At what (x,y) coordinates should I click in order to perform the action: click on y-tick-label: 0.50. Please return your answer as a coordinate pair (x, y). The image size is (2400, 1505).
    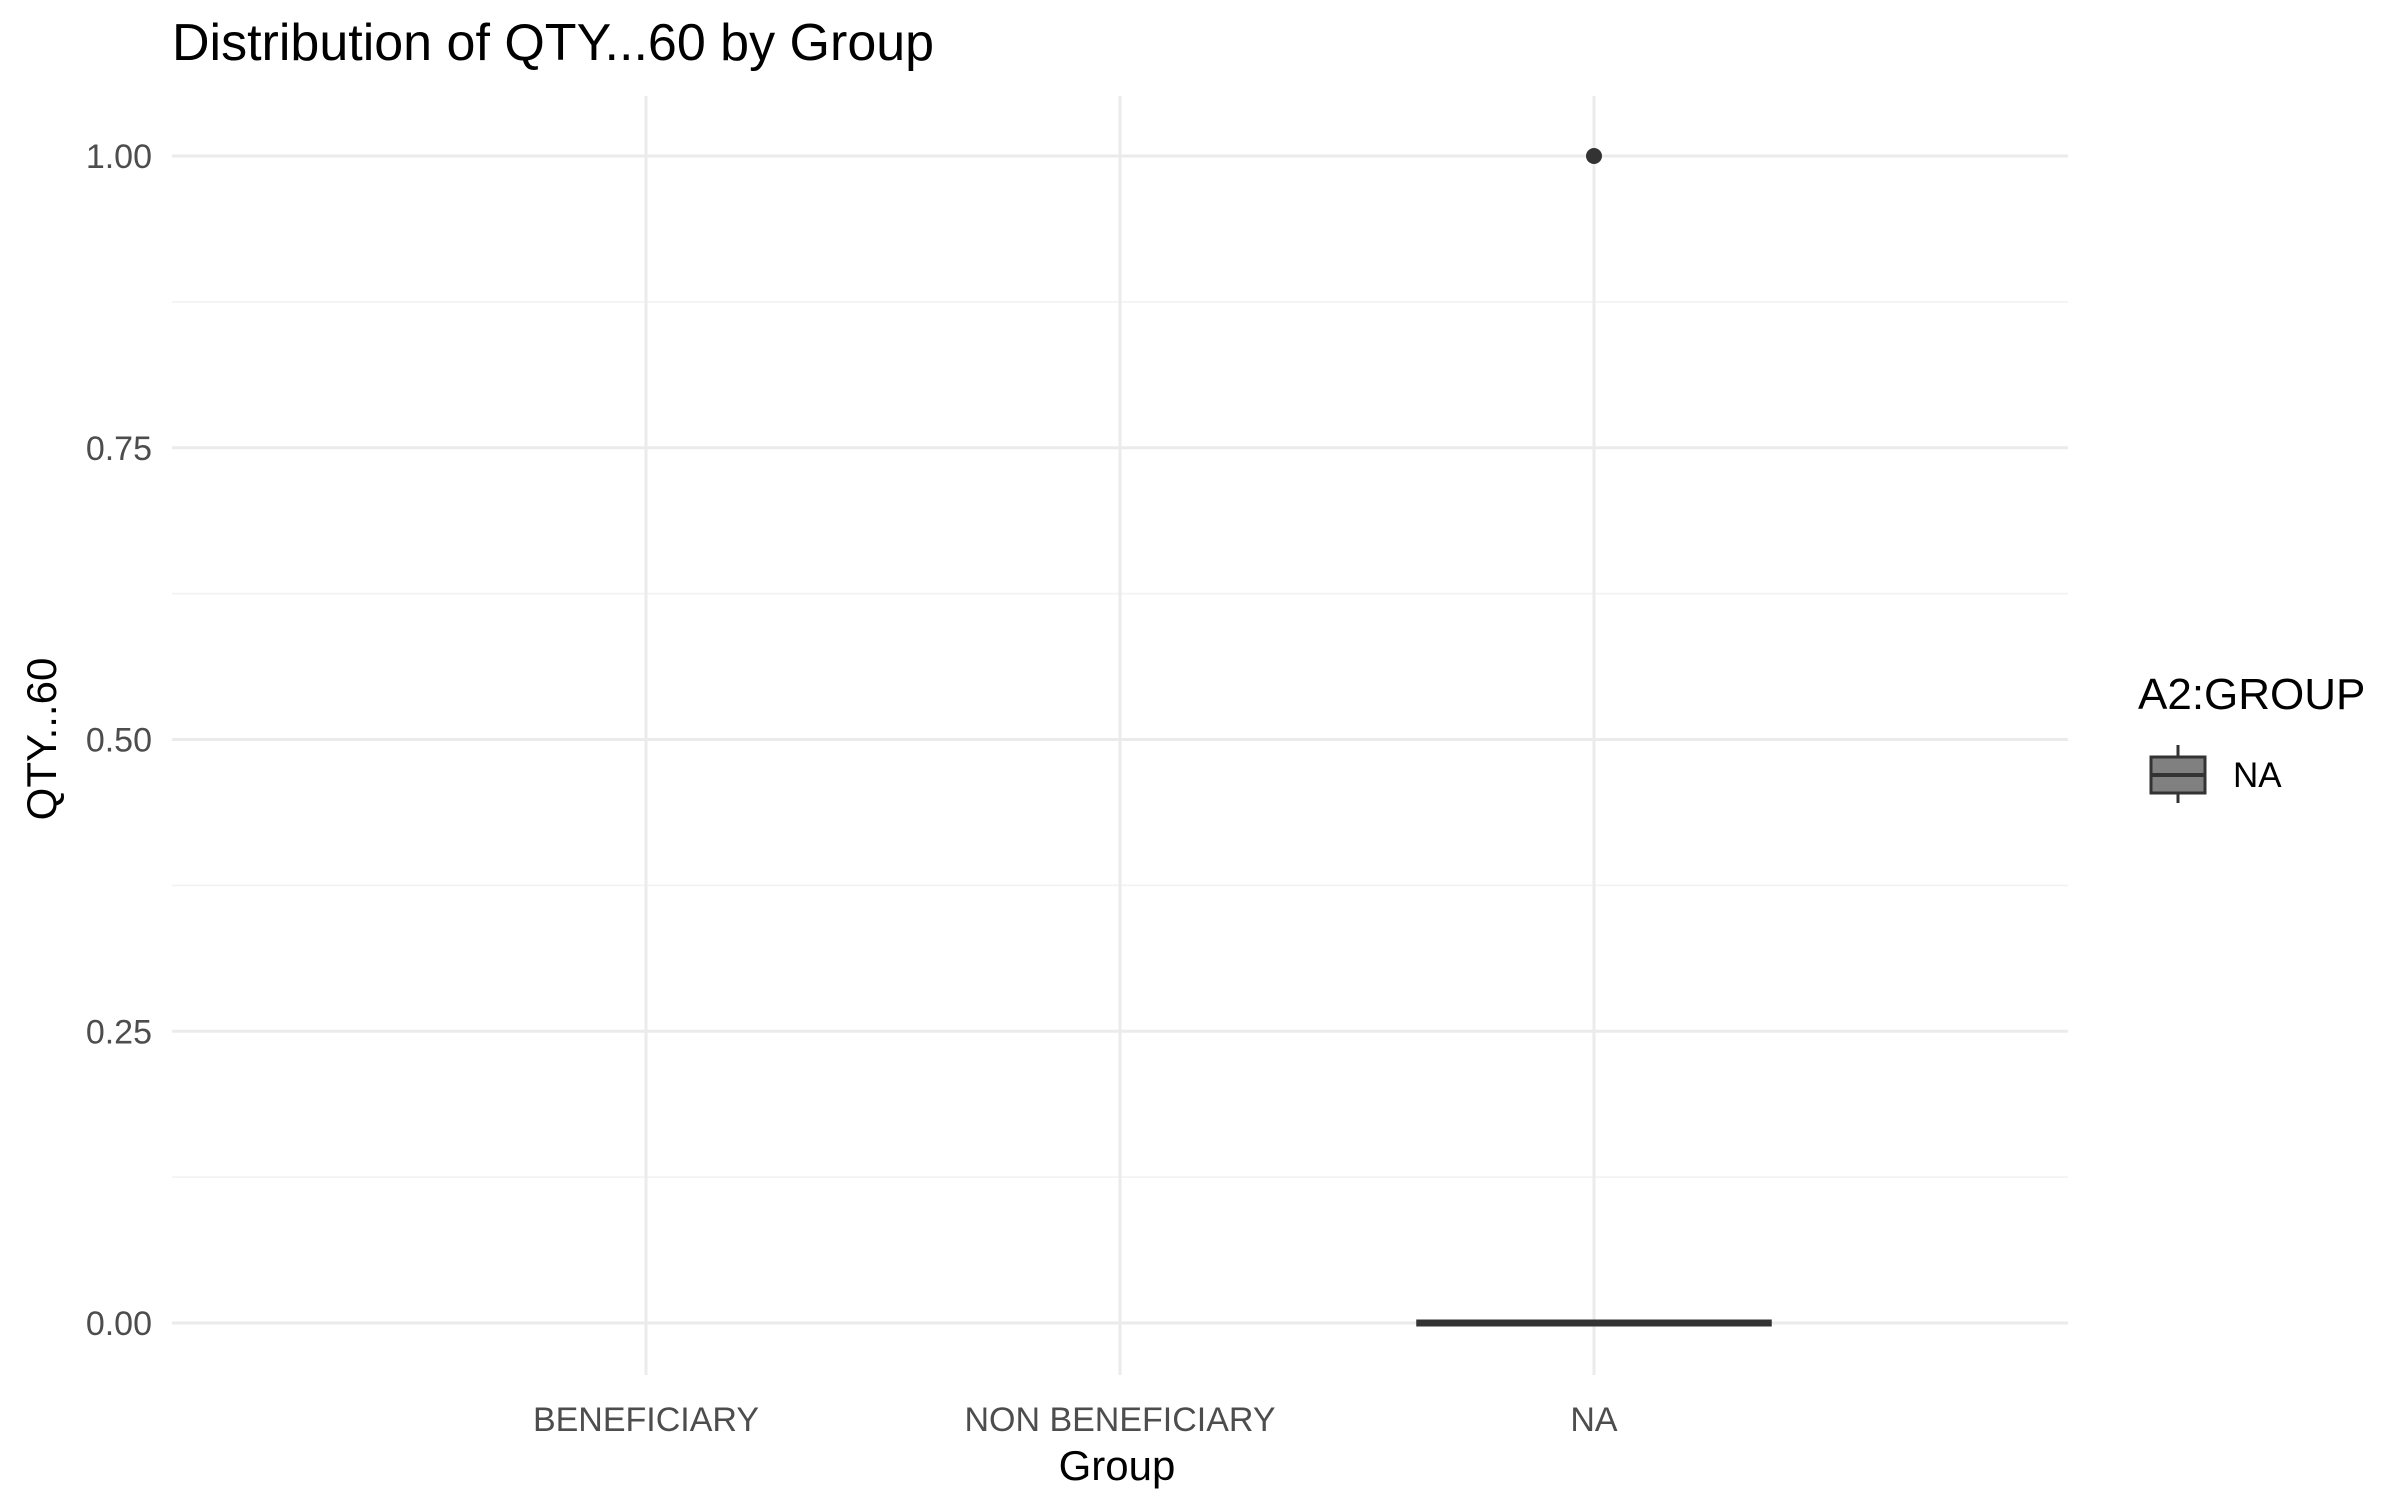
    Looking at the image, I should click on (119, 741).